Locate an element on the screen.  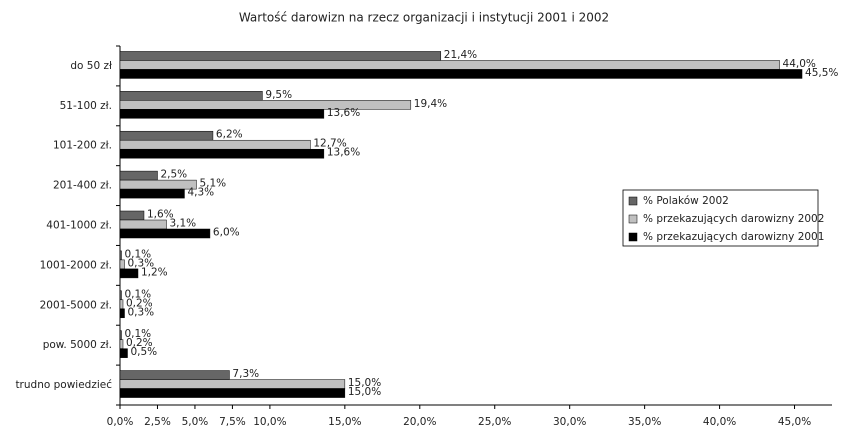
legend-label: % przekazujących darowizny 2002 is located at coordinates (733, 219).